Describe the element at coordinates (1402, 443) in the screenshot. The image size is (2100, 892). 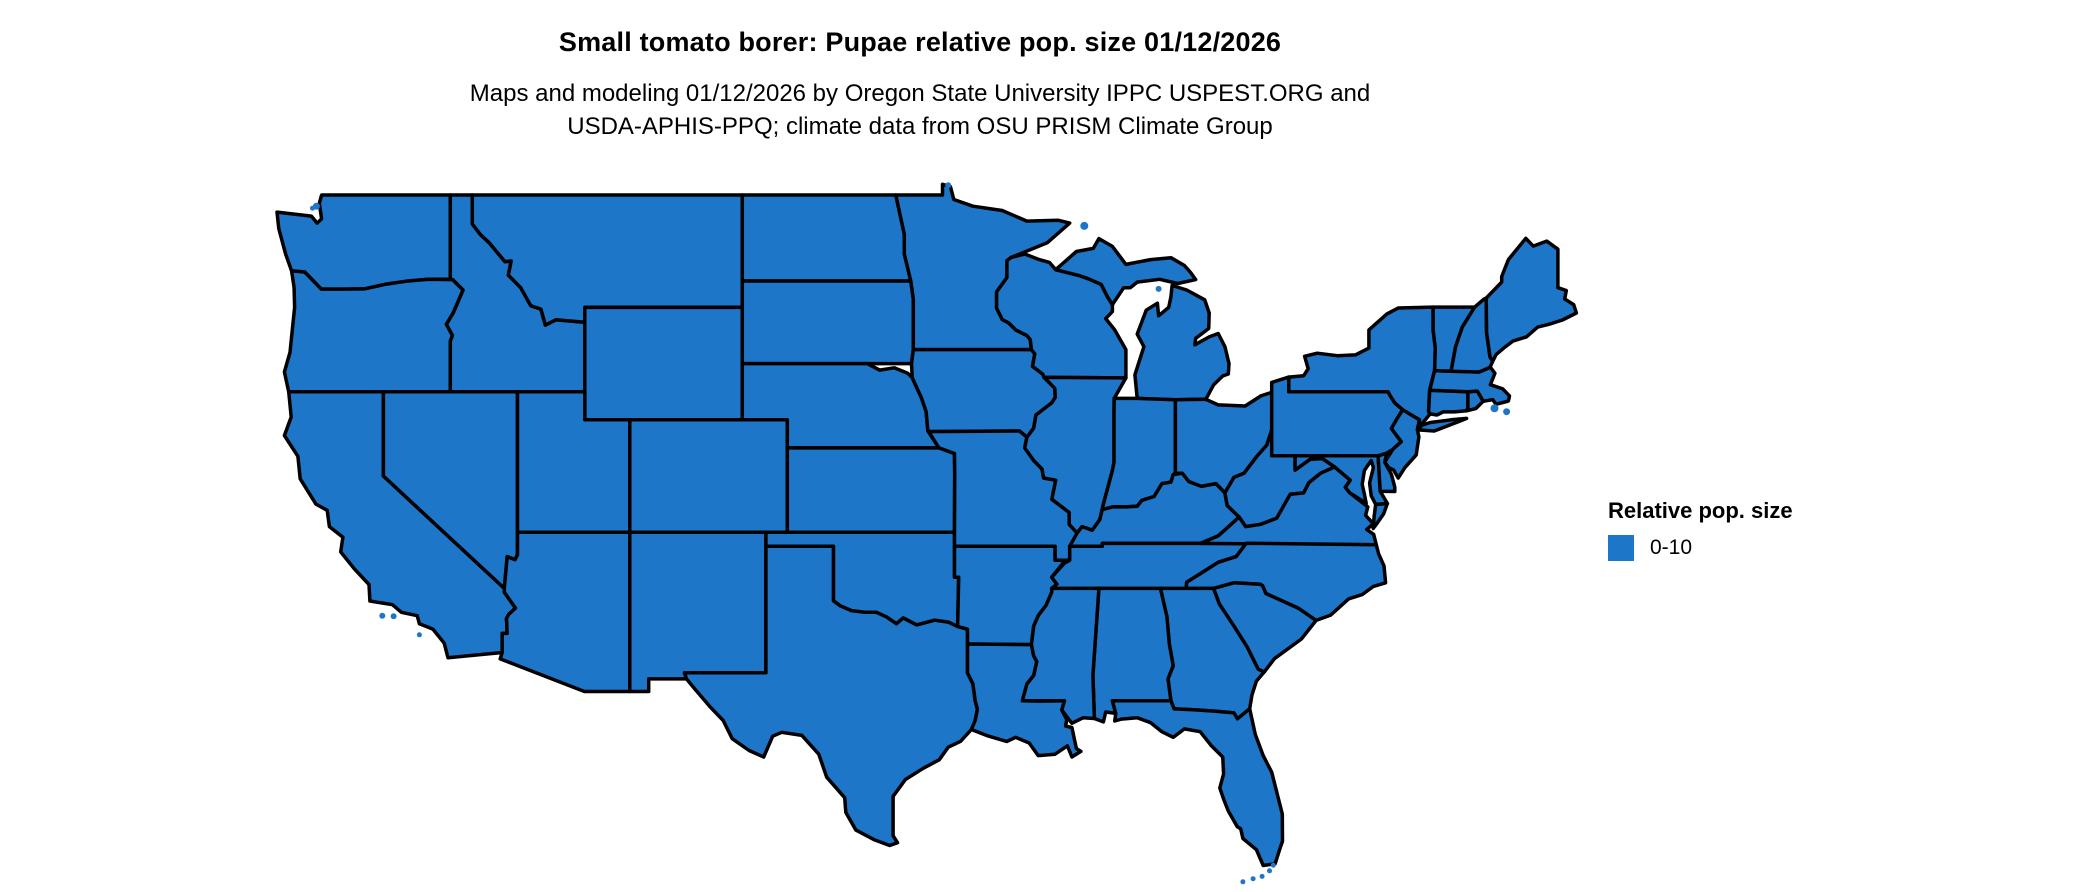
I see `state-nj` at that location.